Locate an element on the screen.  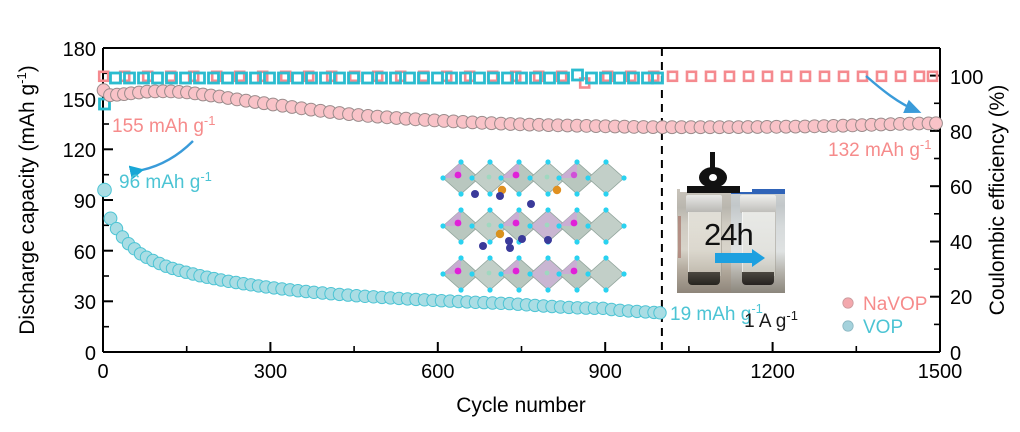
droplet-stem-icon is located at coordinates (712, 160).